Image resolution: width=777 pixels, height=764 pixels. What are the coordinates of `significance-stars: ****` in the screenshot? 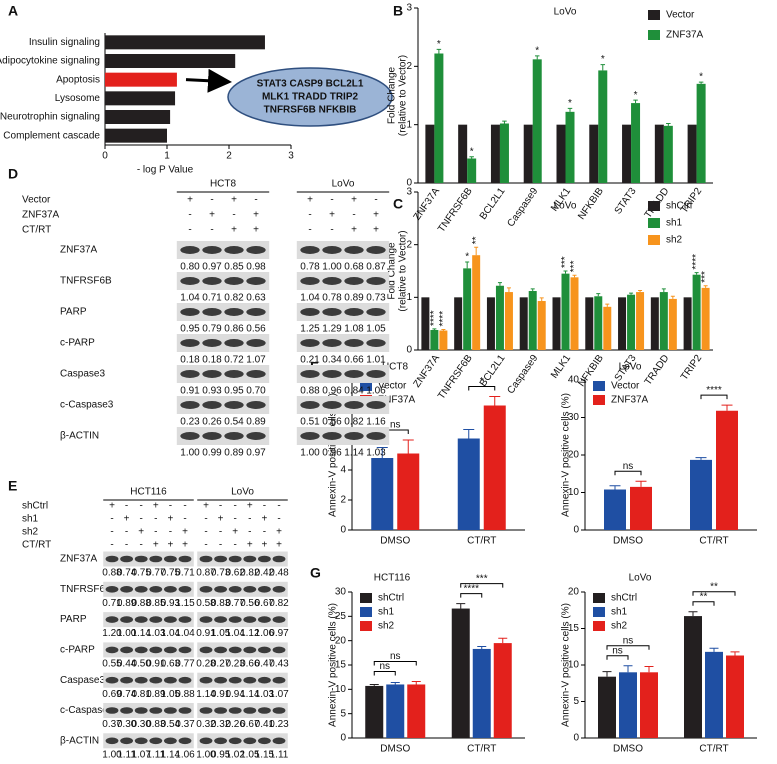 It's located at (696, 262).